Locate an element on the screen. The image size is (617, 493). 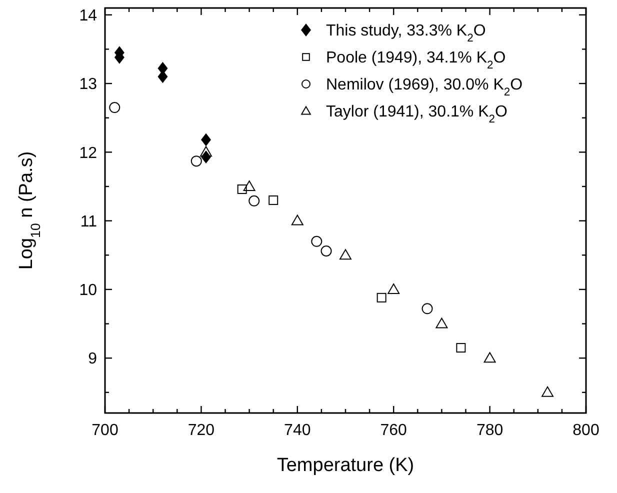
x-axis-title: Temperature (K) is located at coordinates (345, 465).